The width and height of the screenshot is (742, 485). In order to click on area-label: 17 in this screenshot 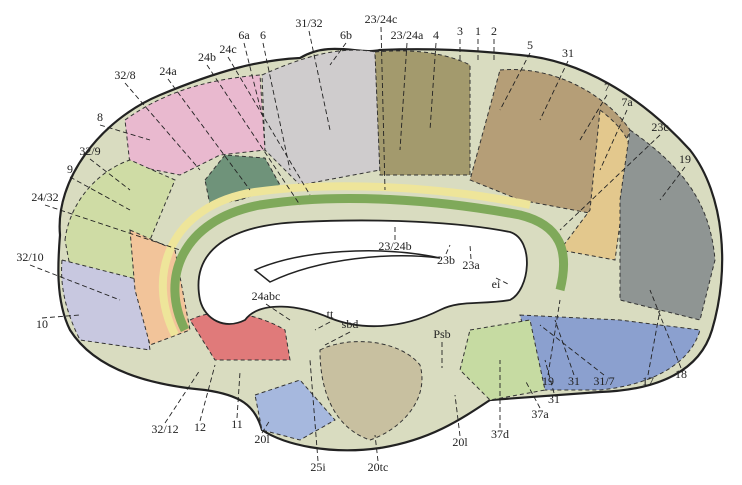, I will do `click(648, 381)`.